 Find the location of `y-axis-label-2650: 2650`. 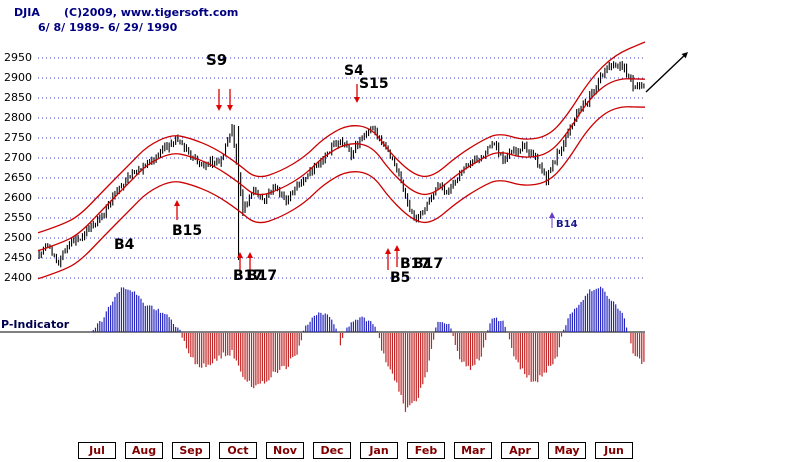

y-axis-label-2650: 2650 is located at coordinates (18, 177).